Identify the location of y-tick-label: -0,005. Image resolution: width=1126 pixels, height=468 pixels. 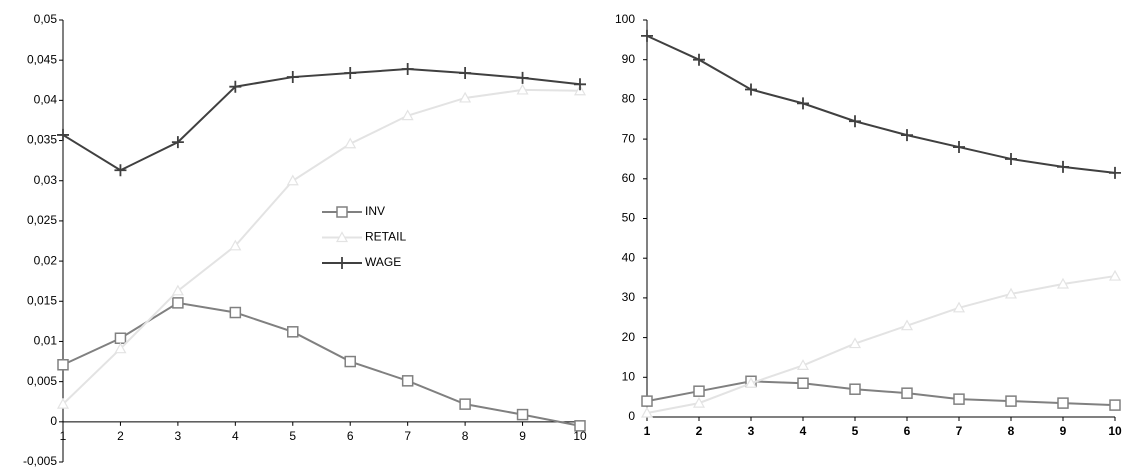
(40, 461).